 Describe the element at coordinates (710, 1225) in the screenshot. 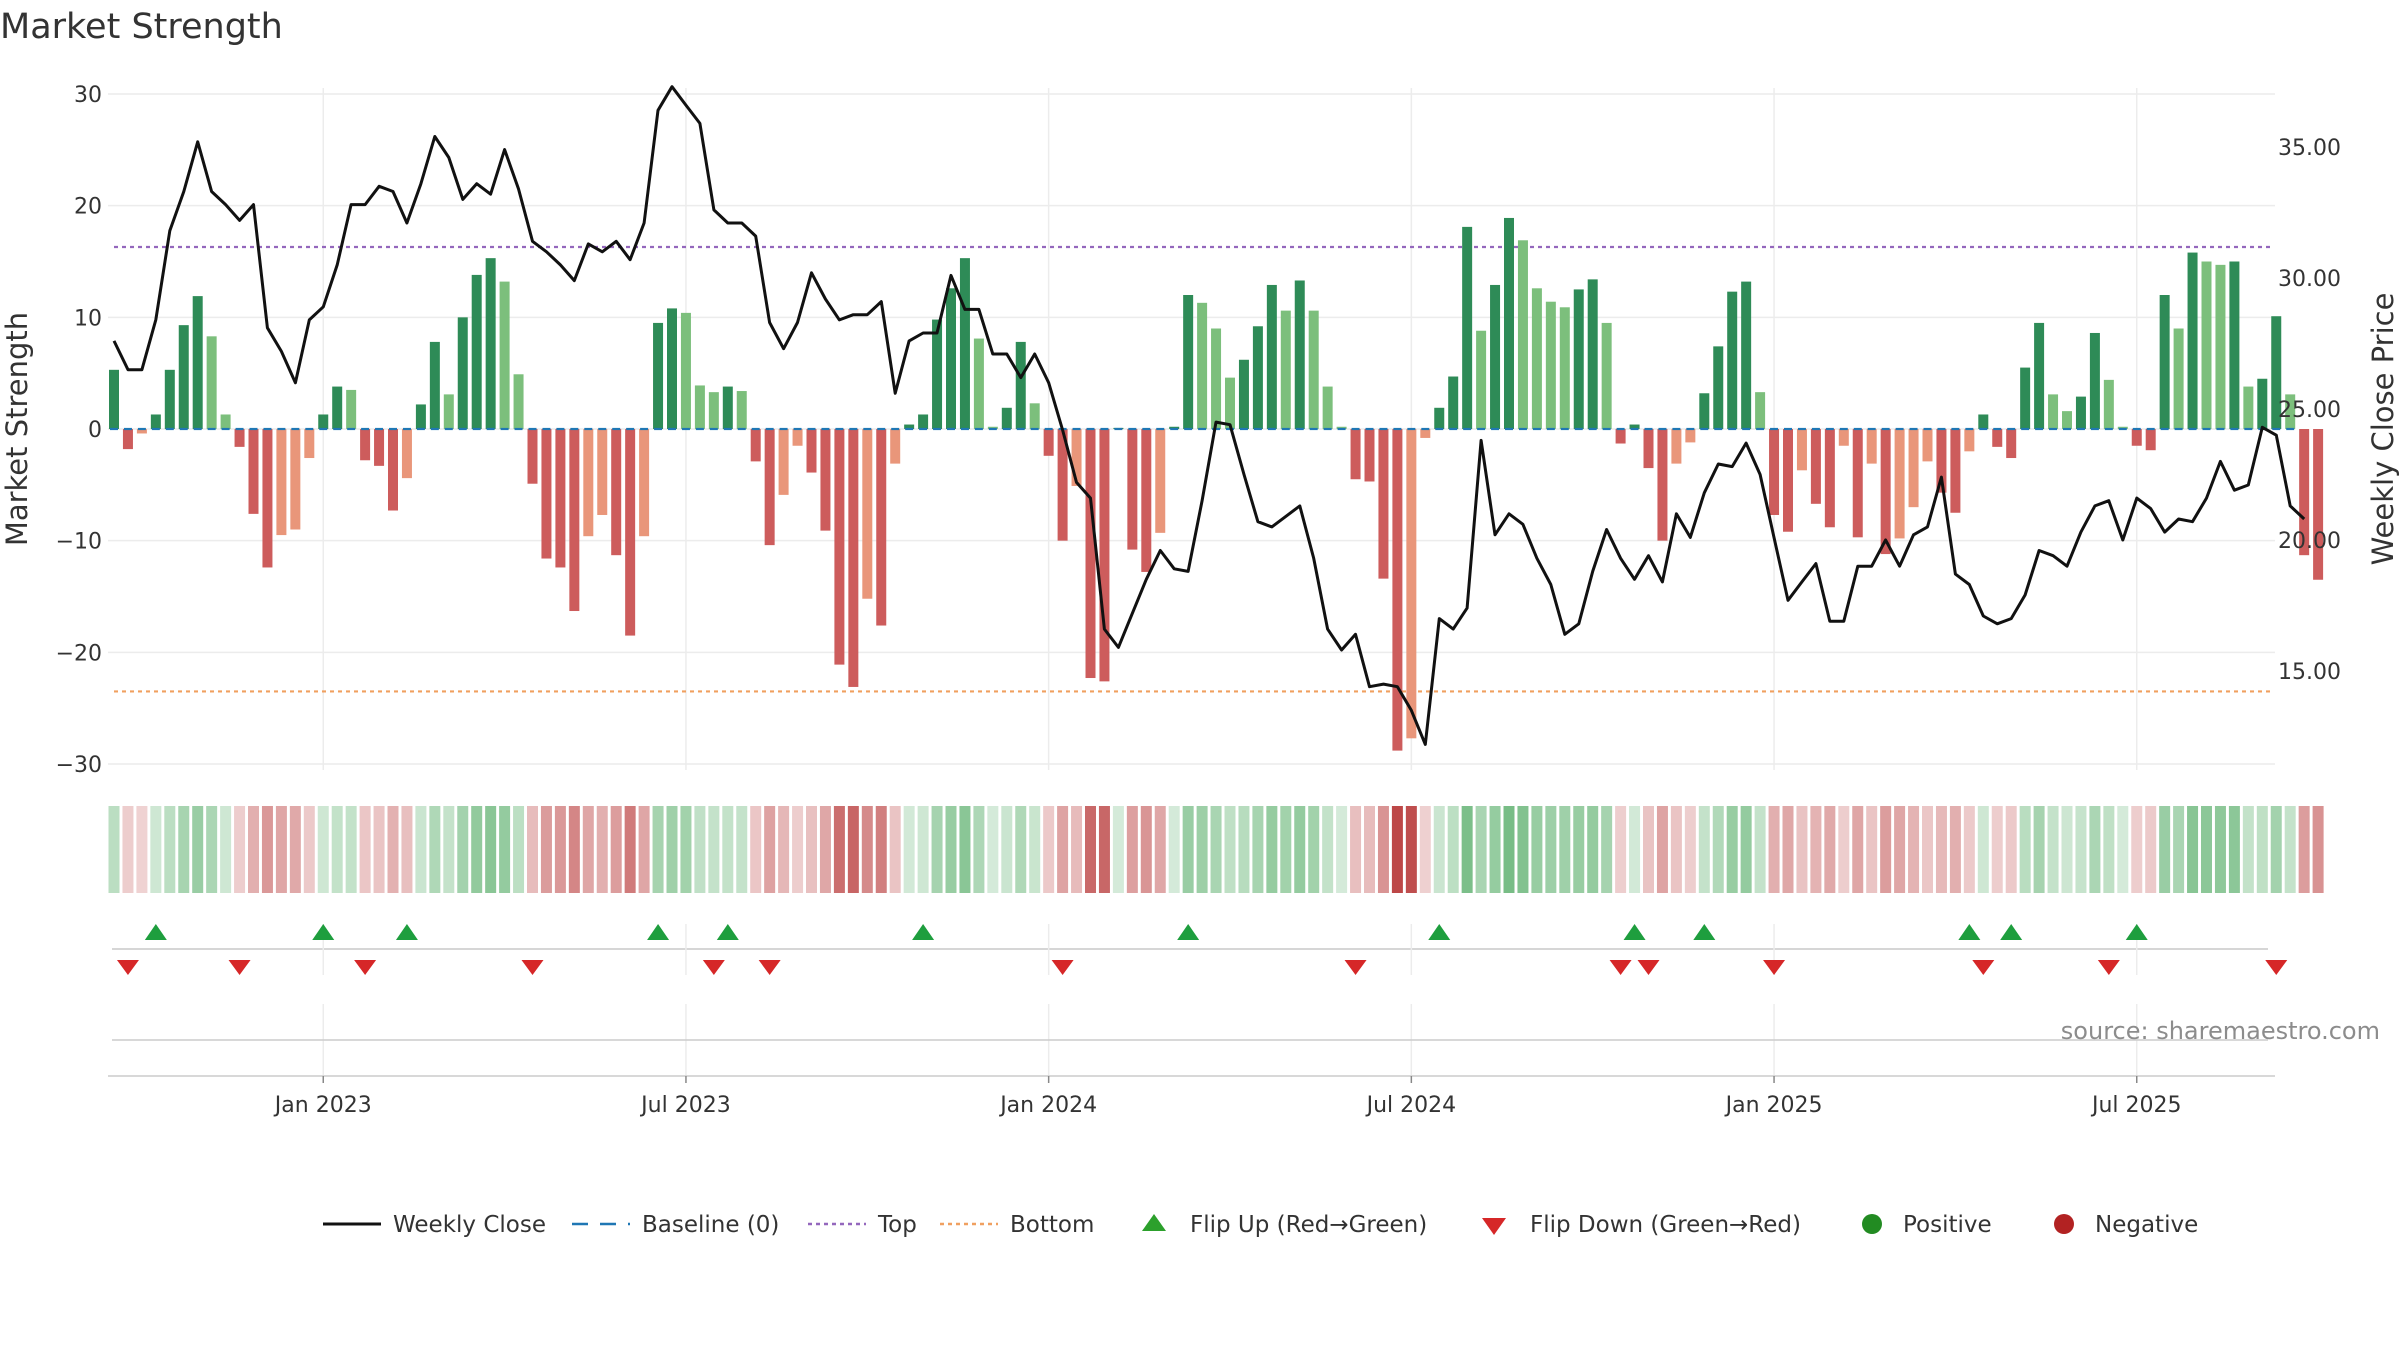

I see `legend-label: Baseline (0)` at that location.